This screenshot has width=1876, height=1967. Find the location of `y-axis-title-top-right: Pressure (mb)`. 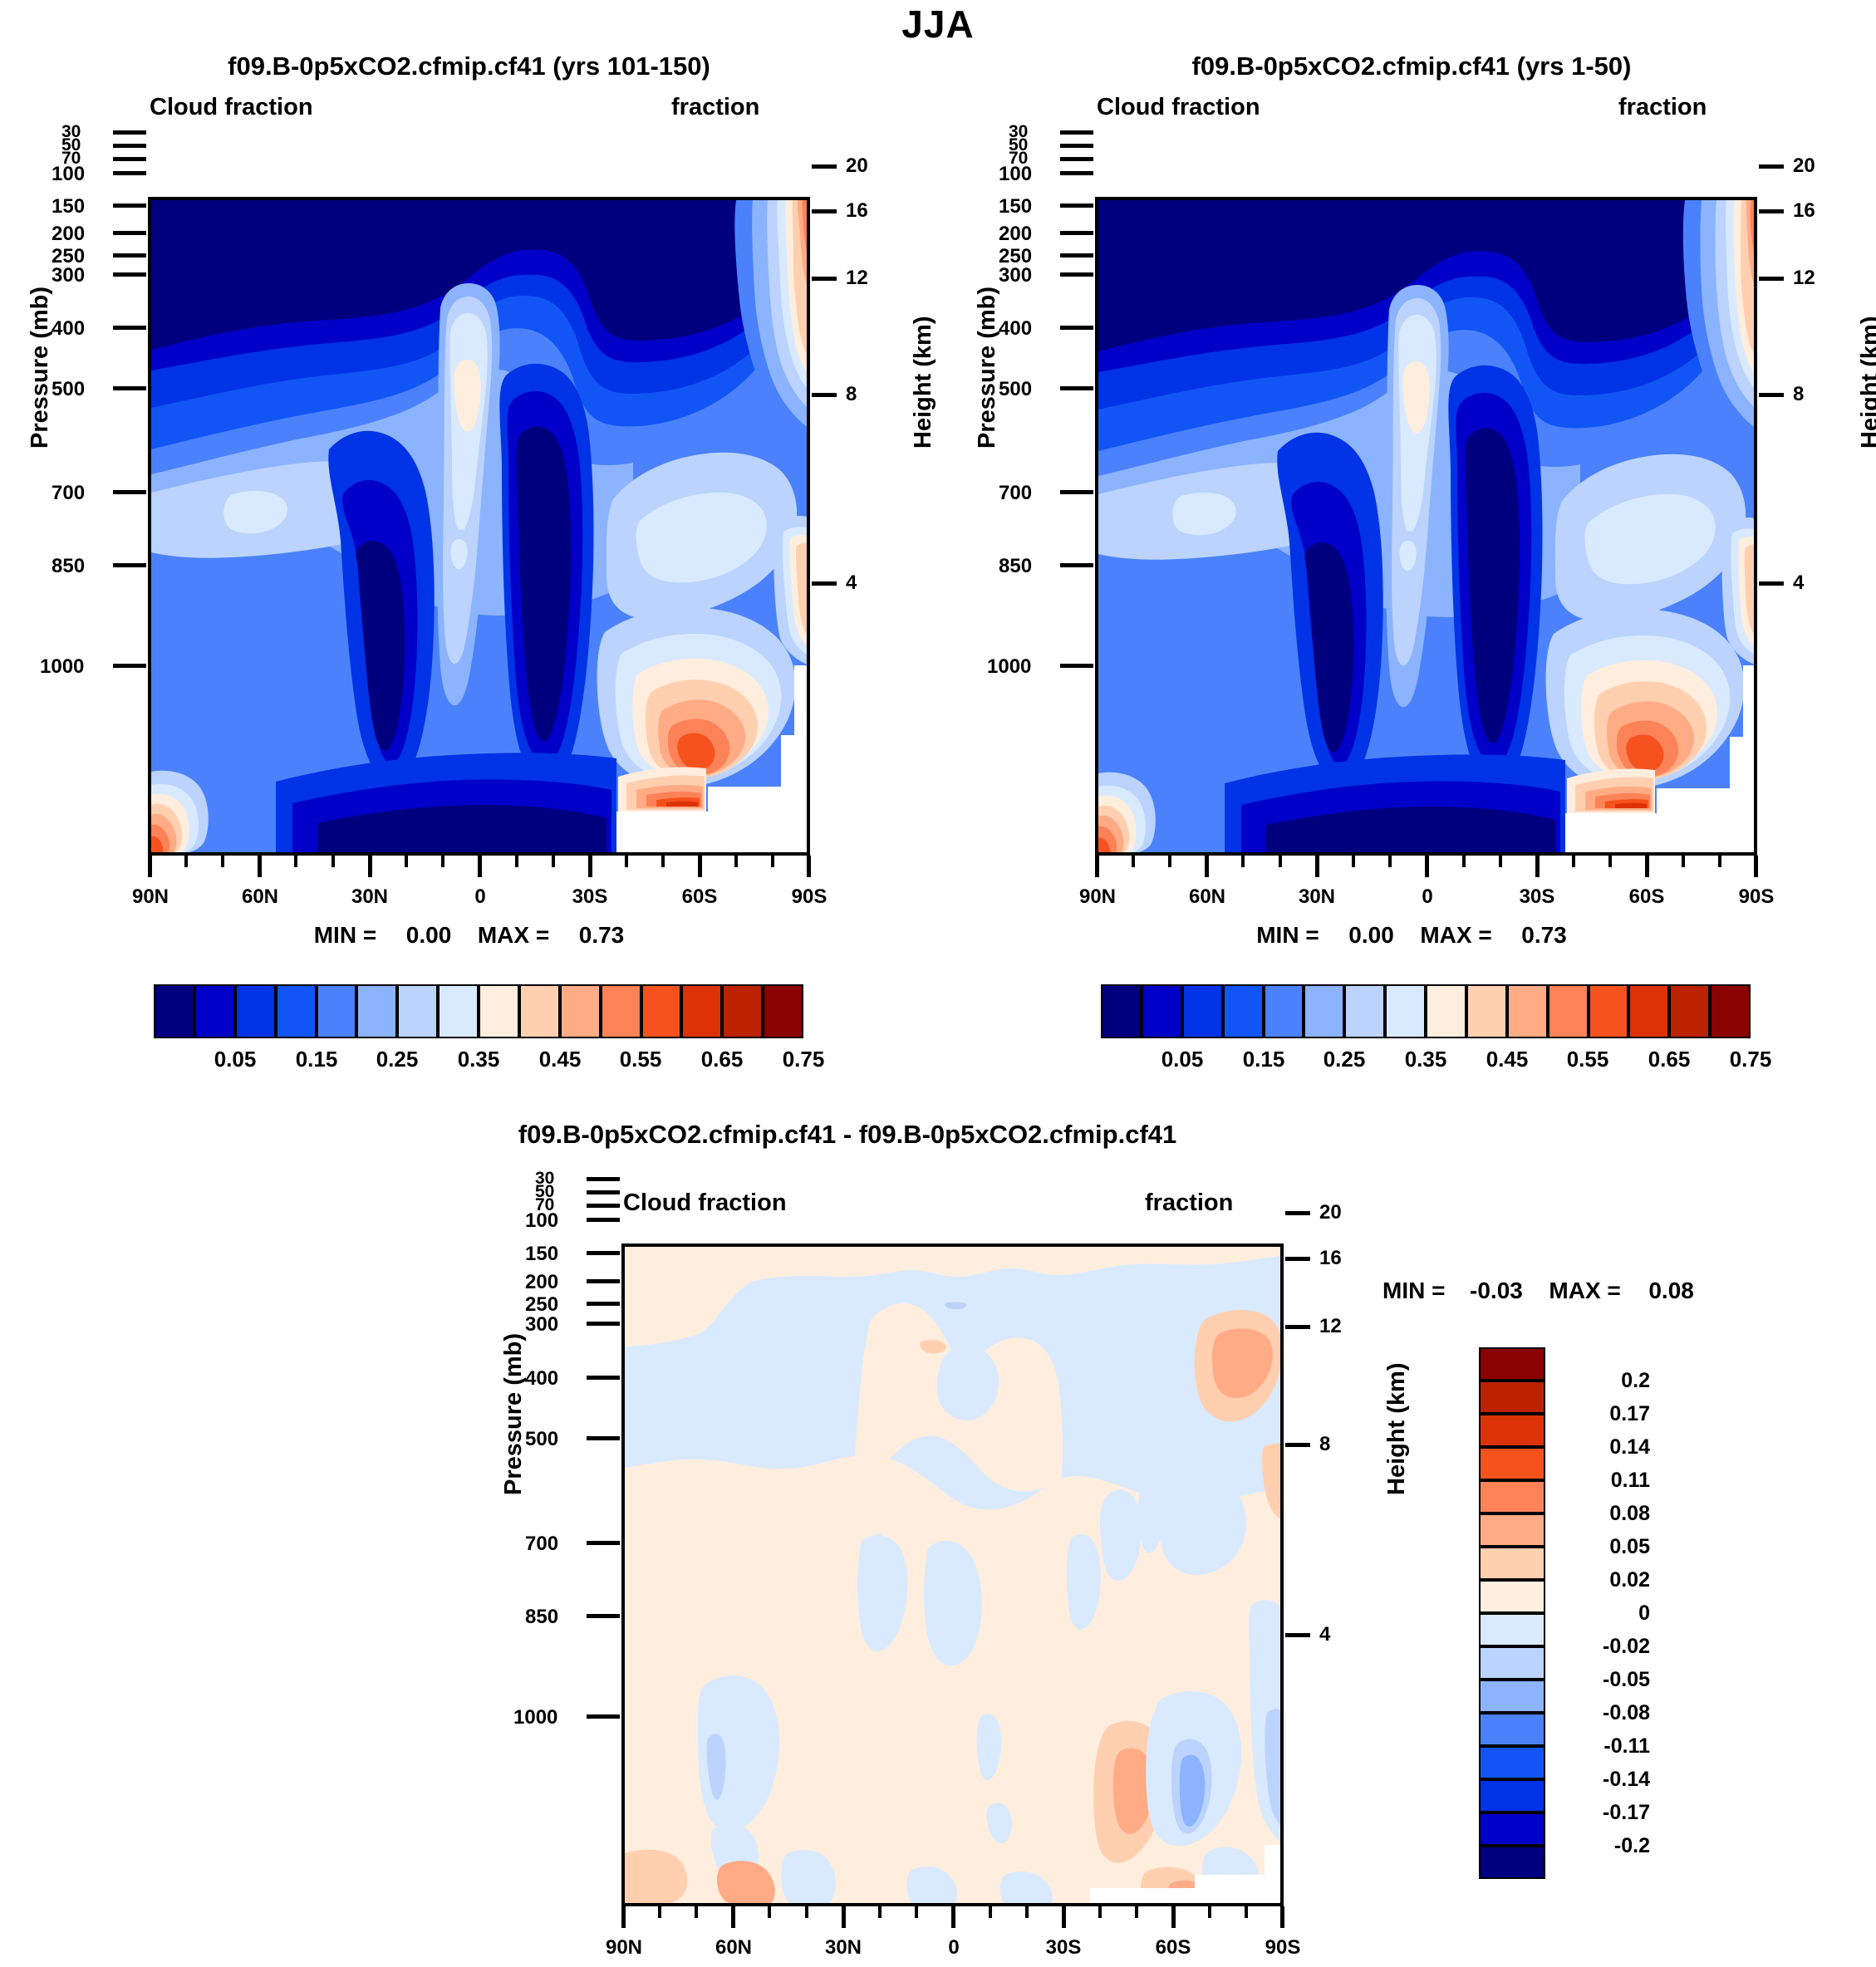

y-axis-title-top-right: Pressure (mb) is located at coordinates (987, 367).